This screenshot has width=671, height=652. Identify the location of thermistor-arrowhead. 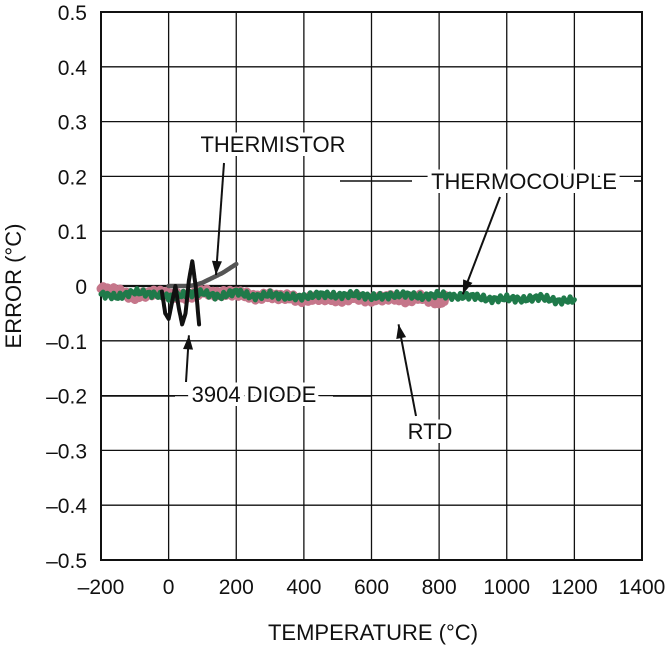
(216, 268).